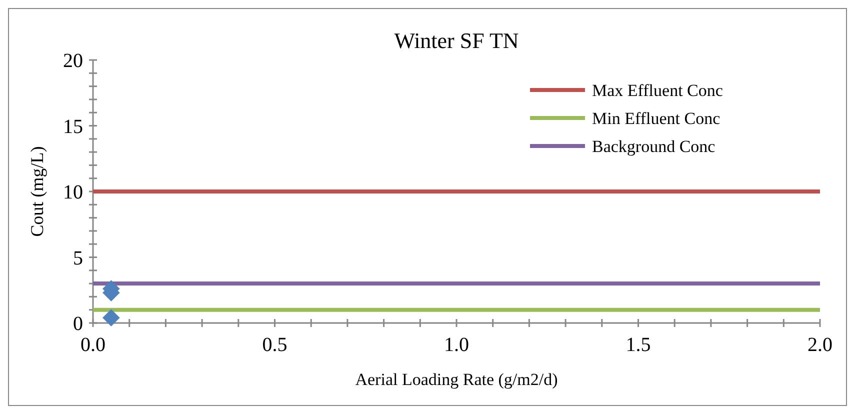  What do you see at coordinates (820, 345) in the screenshot?
I see `x-tick-label: 2.0` at bounding box center [820, 345].